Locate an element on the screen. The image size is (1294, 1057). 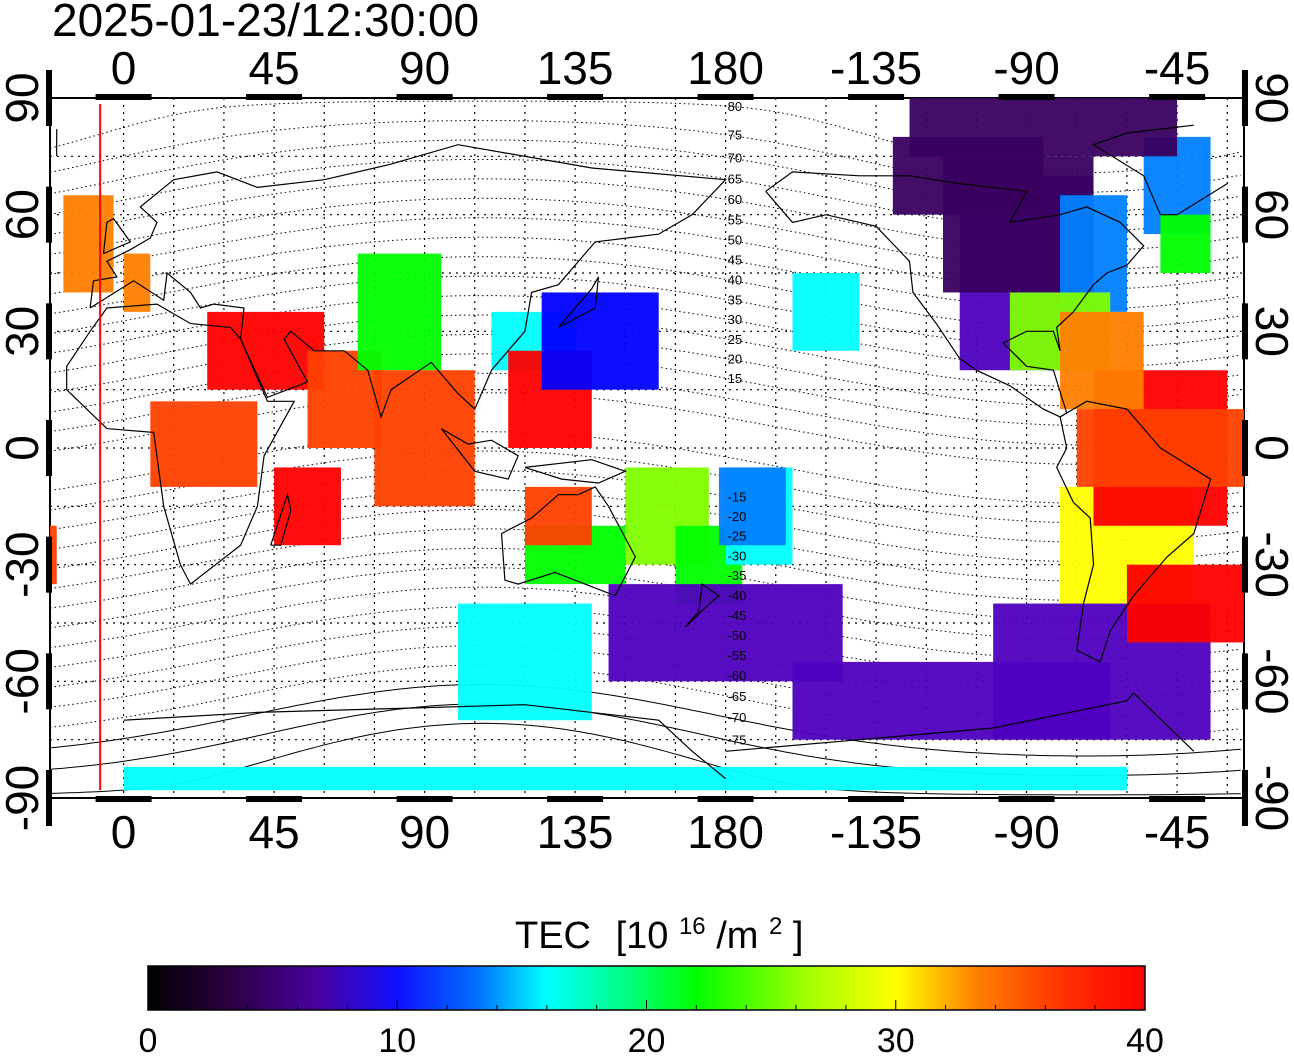
left-lat-label: -90 is located at coordinates (24, 798).